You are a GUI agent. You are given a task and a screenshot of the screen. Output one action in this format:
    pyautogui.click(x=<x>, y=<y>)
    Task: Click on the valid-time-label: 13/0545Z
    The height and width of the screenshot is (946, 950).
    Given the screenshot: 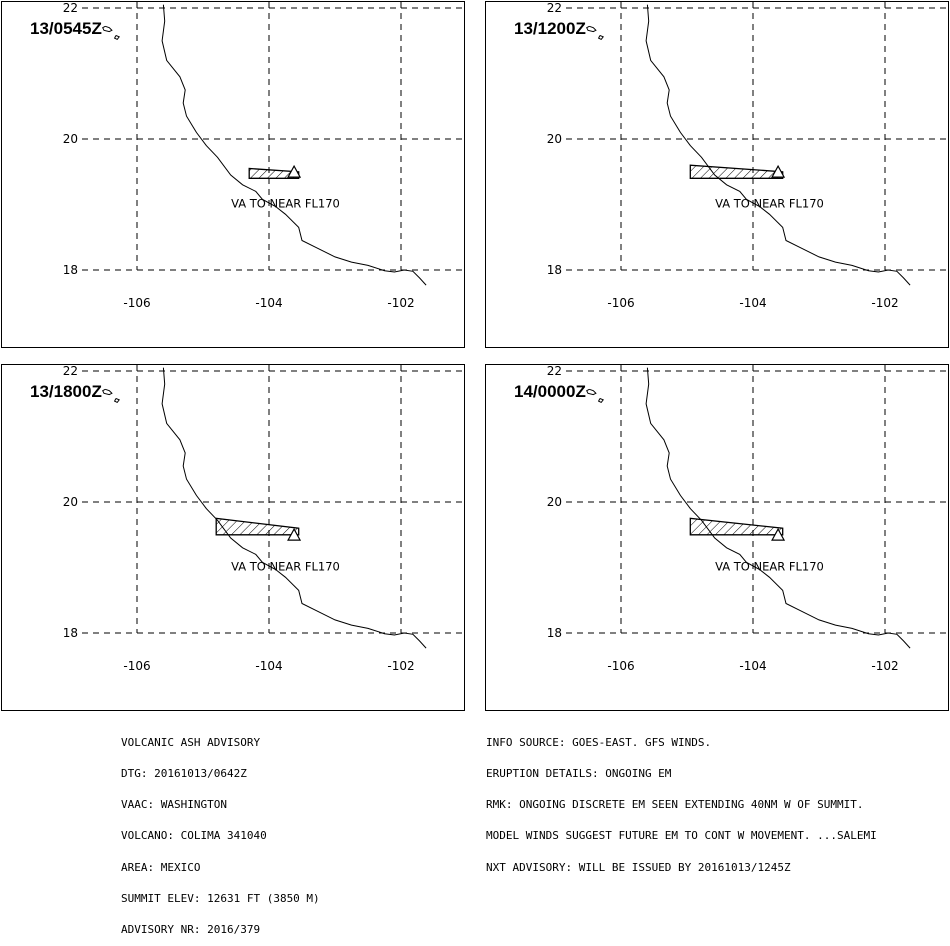 What is the action you would take?
    pyautogui.click(x=66, y=28)
    